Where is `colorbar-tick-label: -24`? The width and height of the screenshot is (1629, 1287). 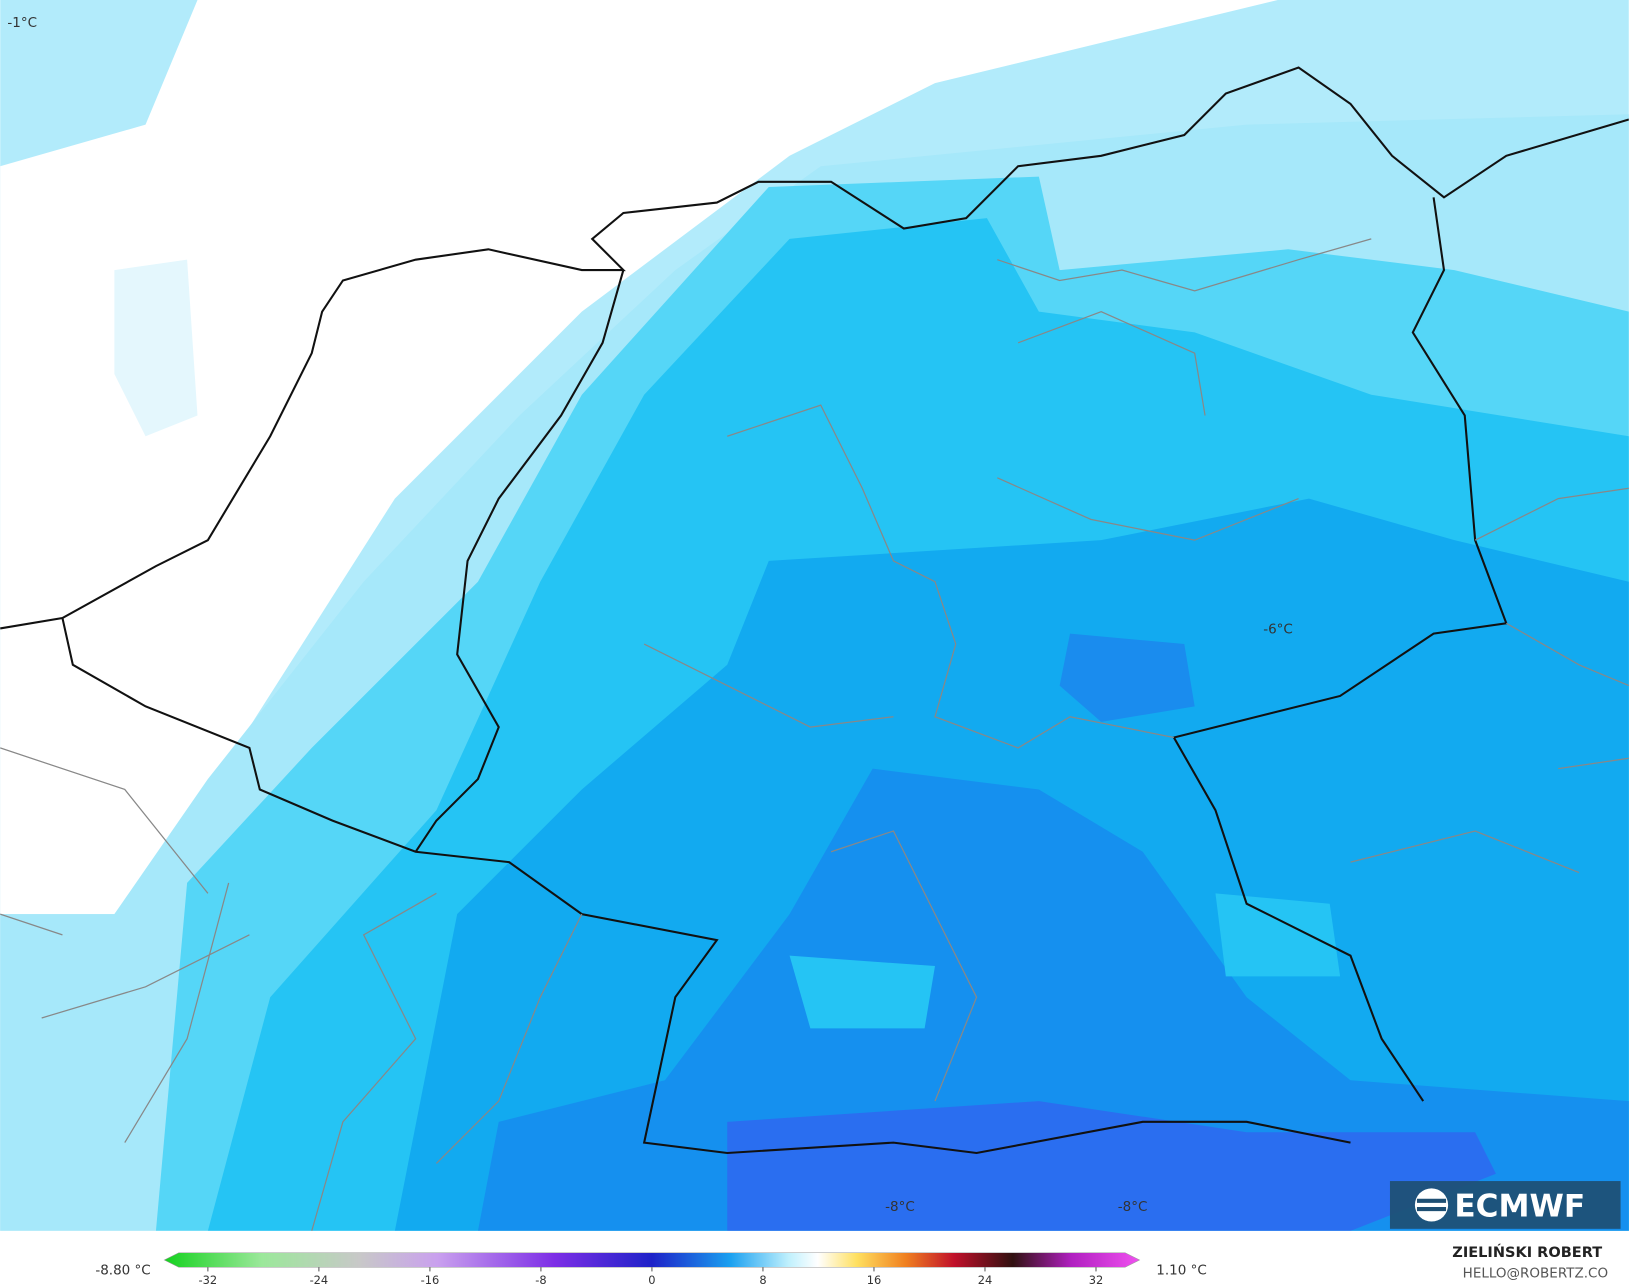
colorbar-tick-label: -24 is located at coordinates (319, 1280).